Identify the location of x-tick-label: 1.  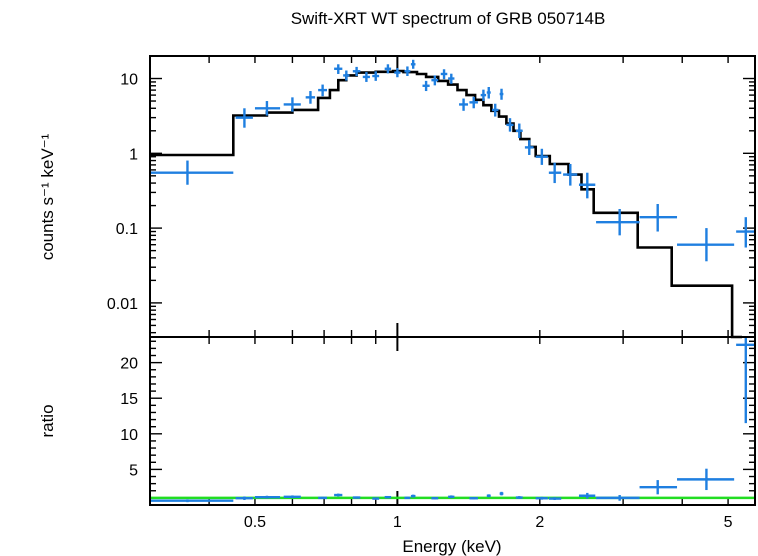
(397, 522).